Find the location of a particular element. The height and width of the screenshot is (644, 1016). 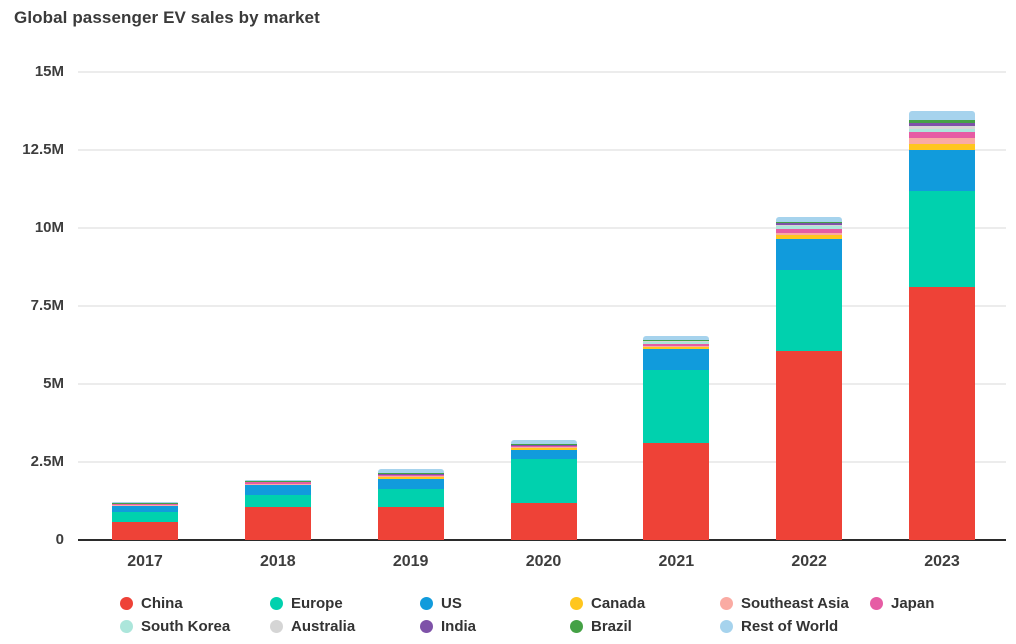

bar-segment-china-2021 is located at coordinates (676, 491).